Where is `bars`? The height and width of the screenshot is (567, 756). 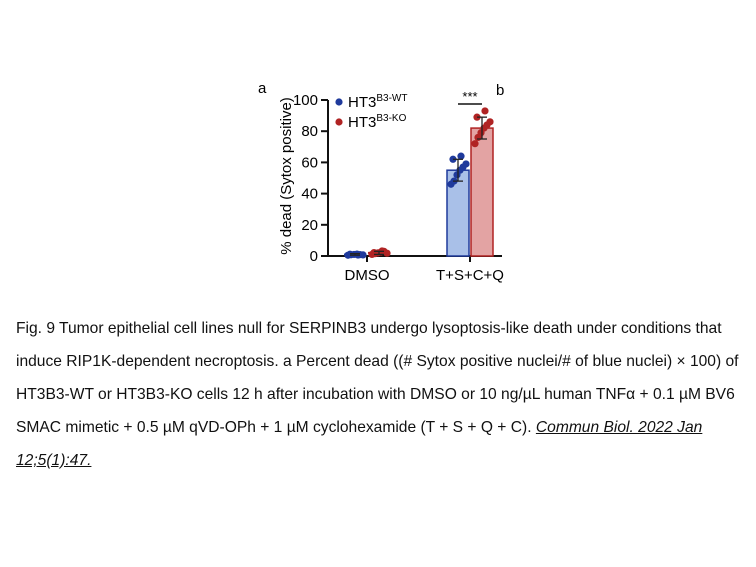
bars is located at coordinates (419, 192).